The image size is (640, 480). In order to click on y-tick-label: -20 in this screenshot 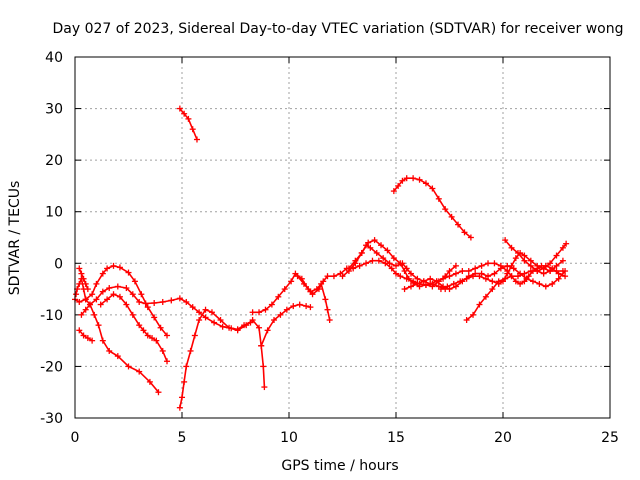, I will do `click(51, 367)`.